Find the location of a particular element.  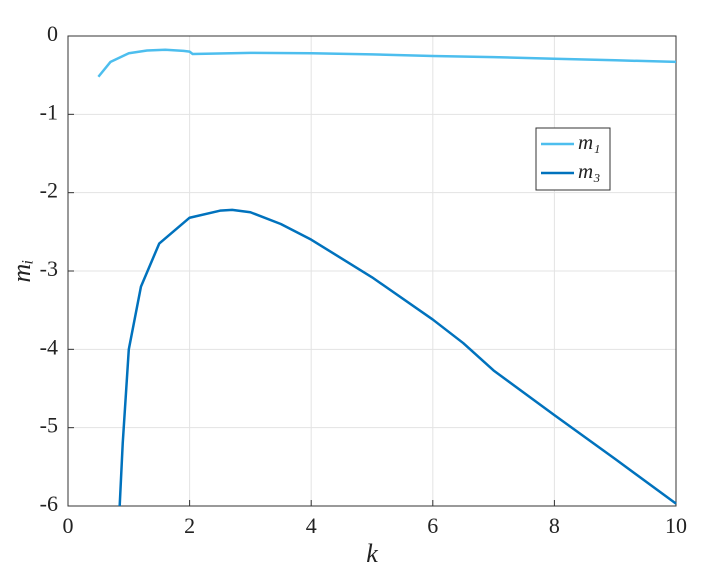

y-tick-label: -4 is located at coordinates (49, 346).